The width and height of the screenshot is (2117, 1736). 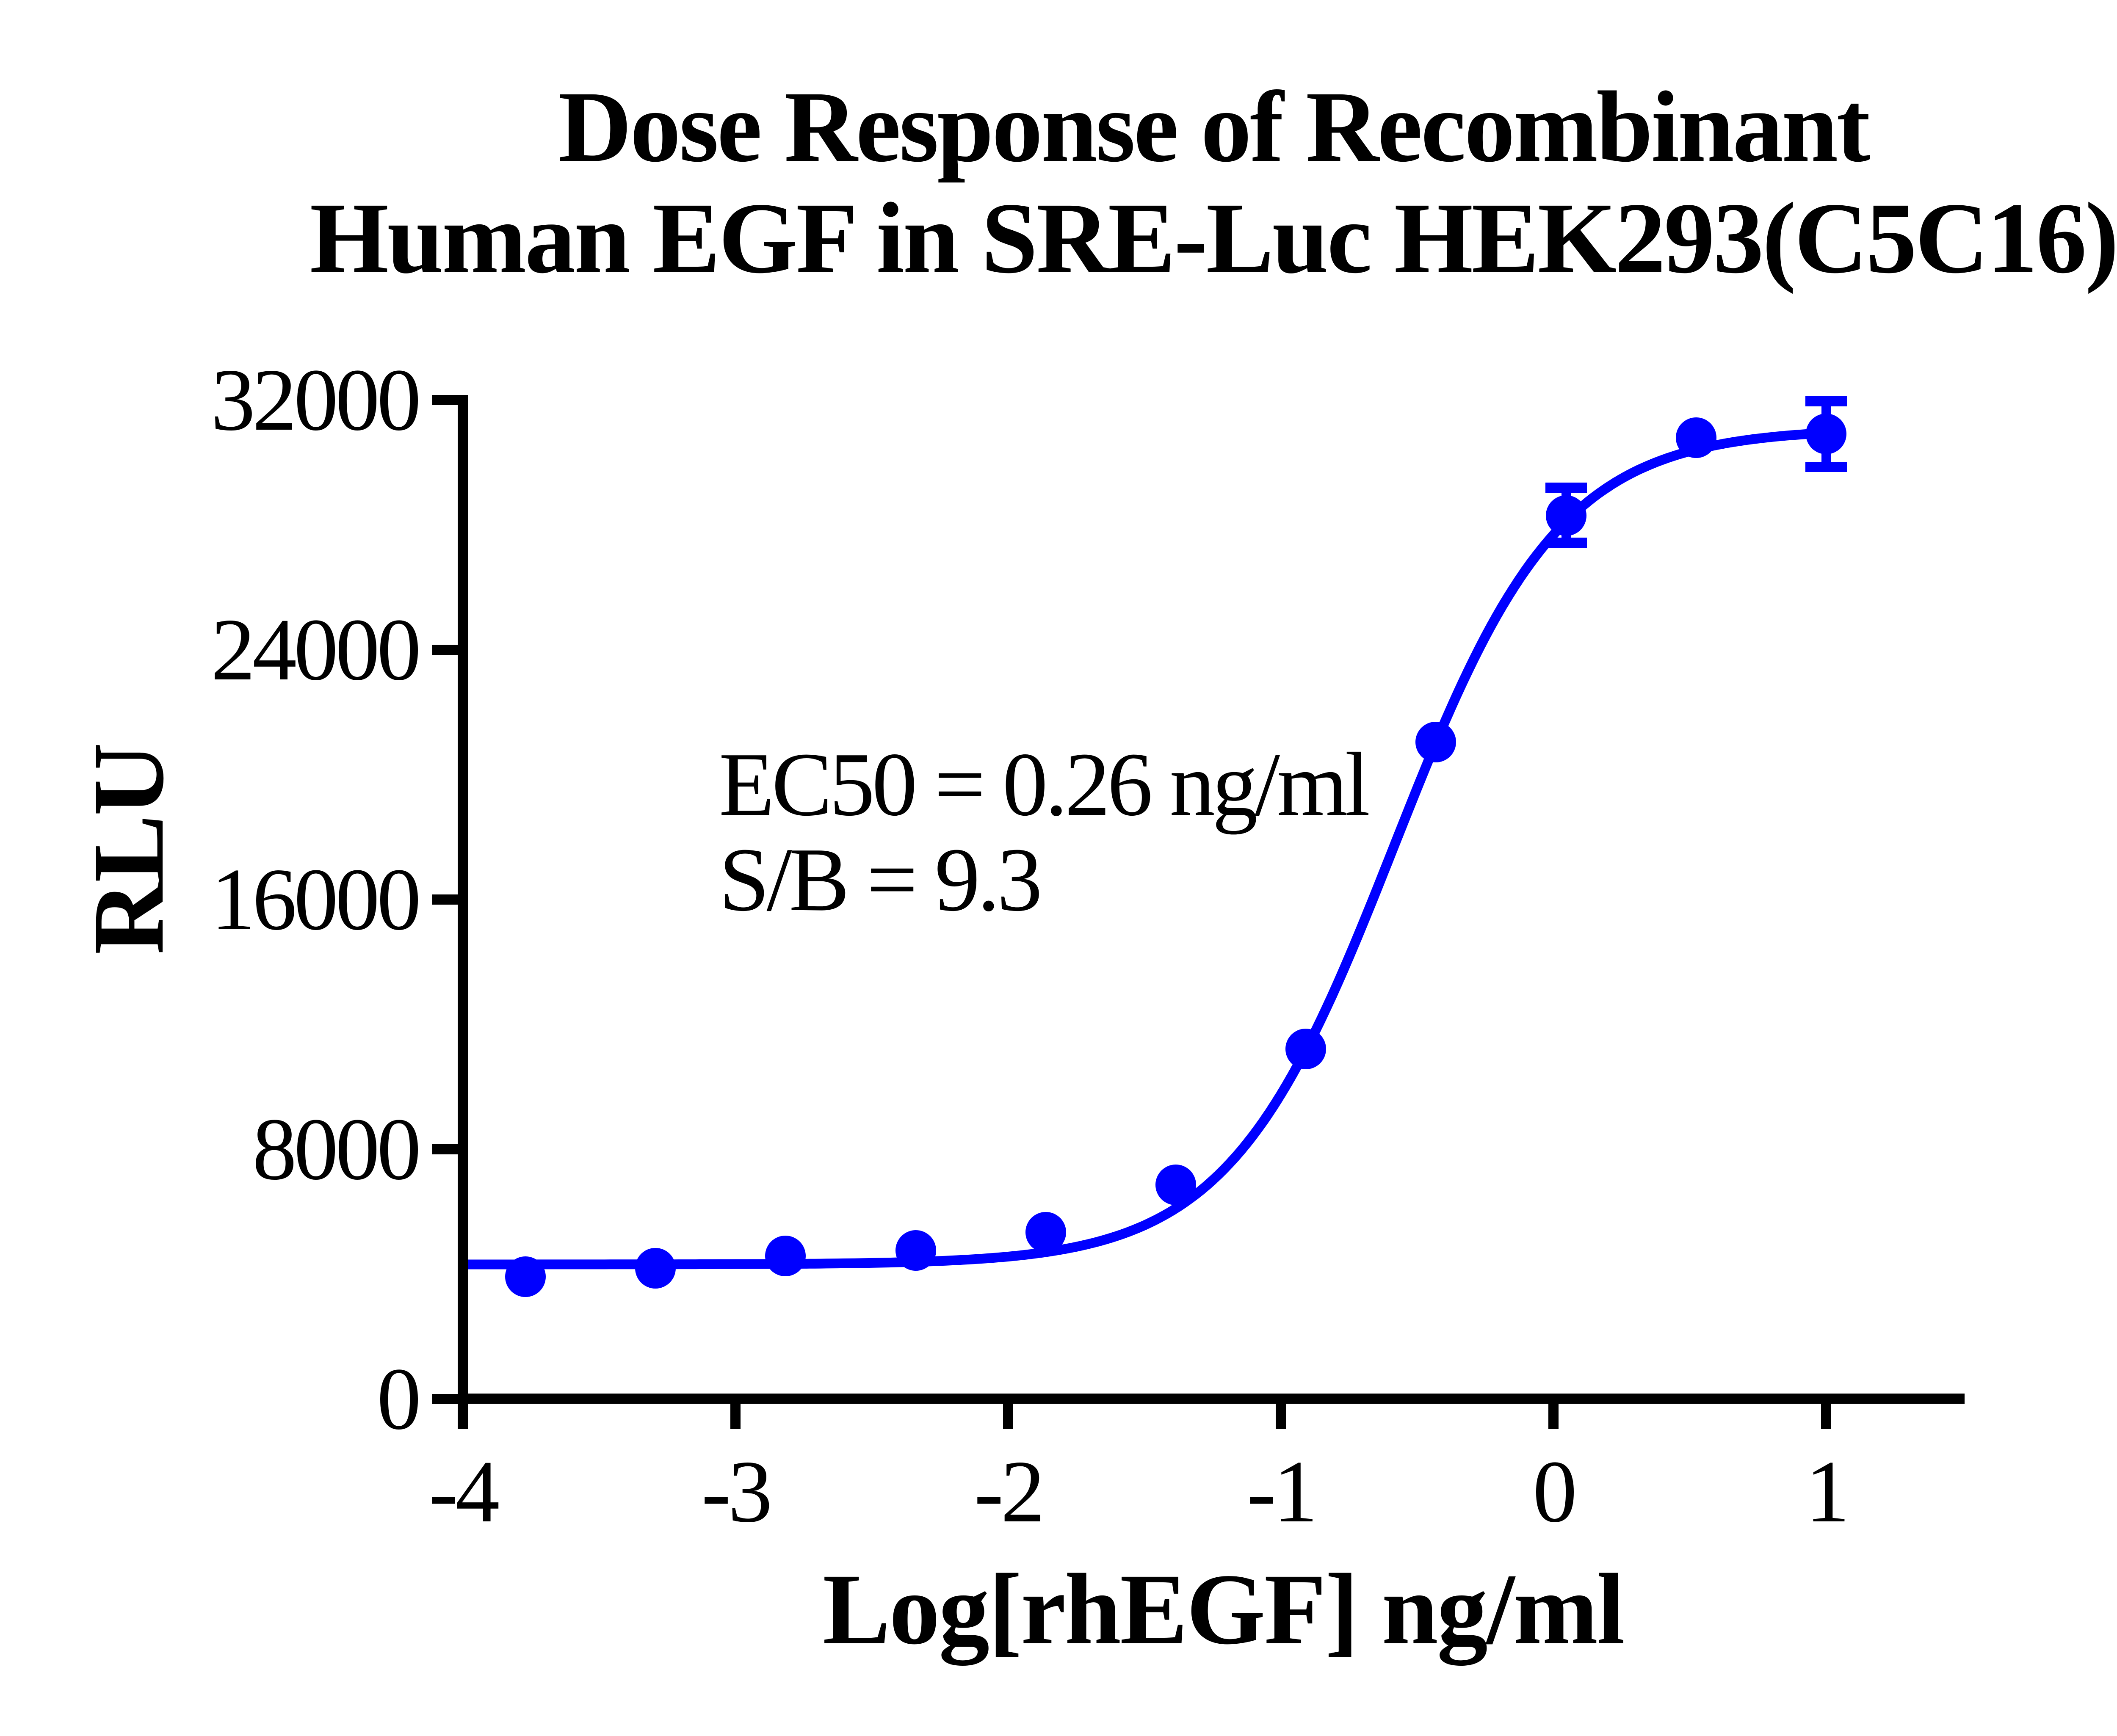 I want to click on svg-text: S/B = 9.3, so click(x=879, y=879).